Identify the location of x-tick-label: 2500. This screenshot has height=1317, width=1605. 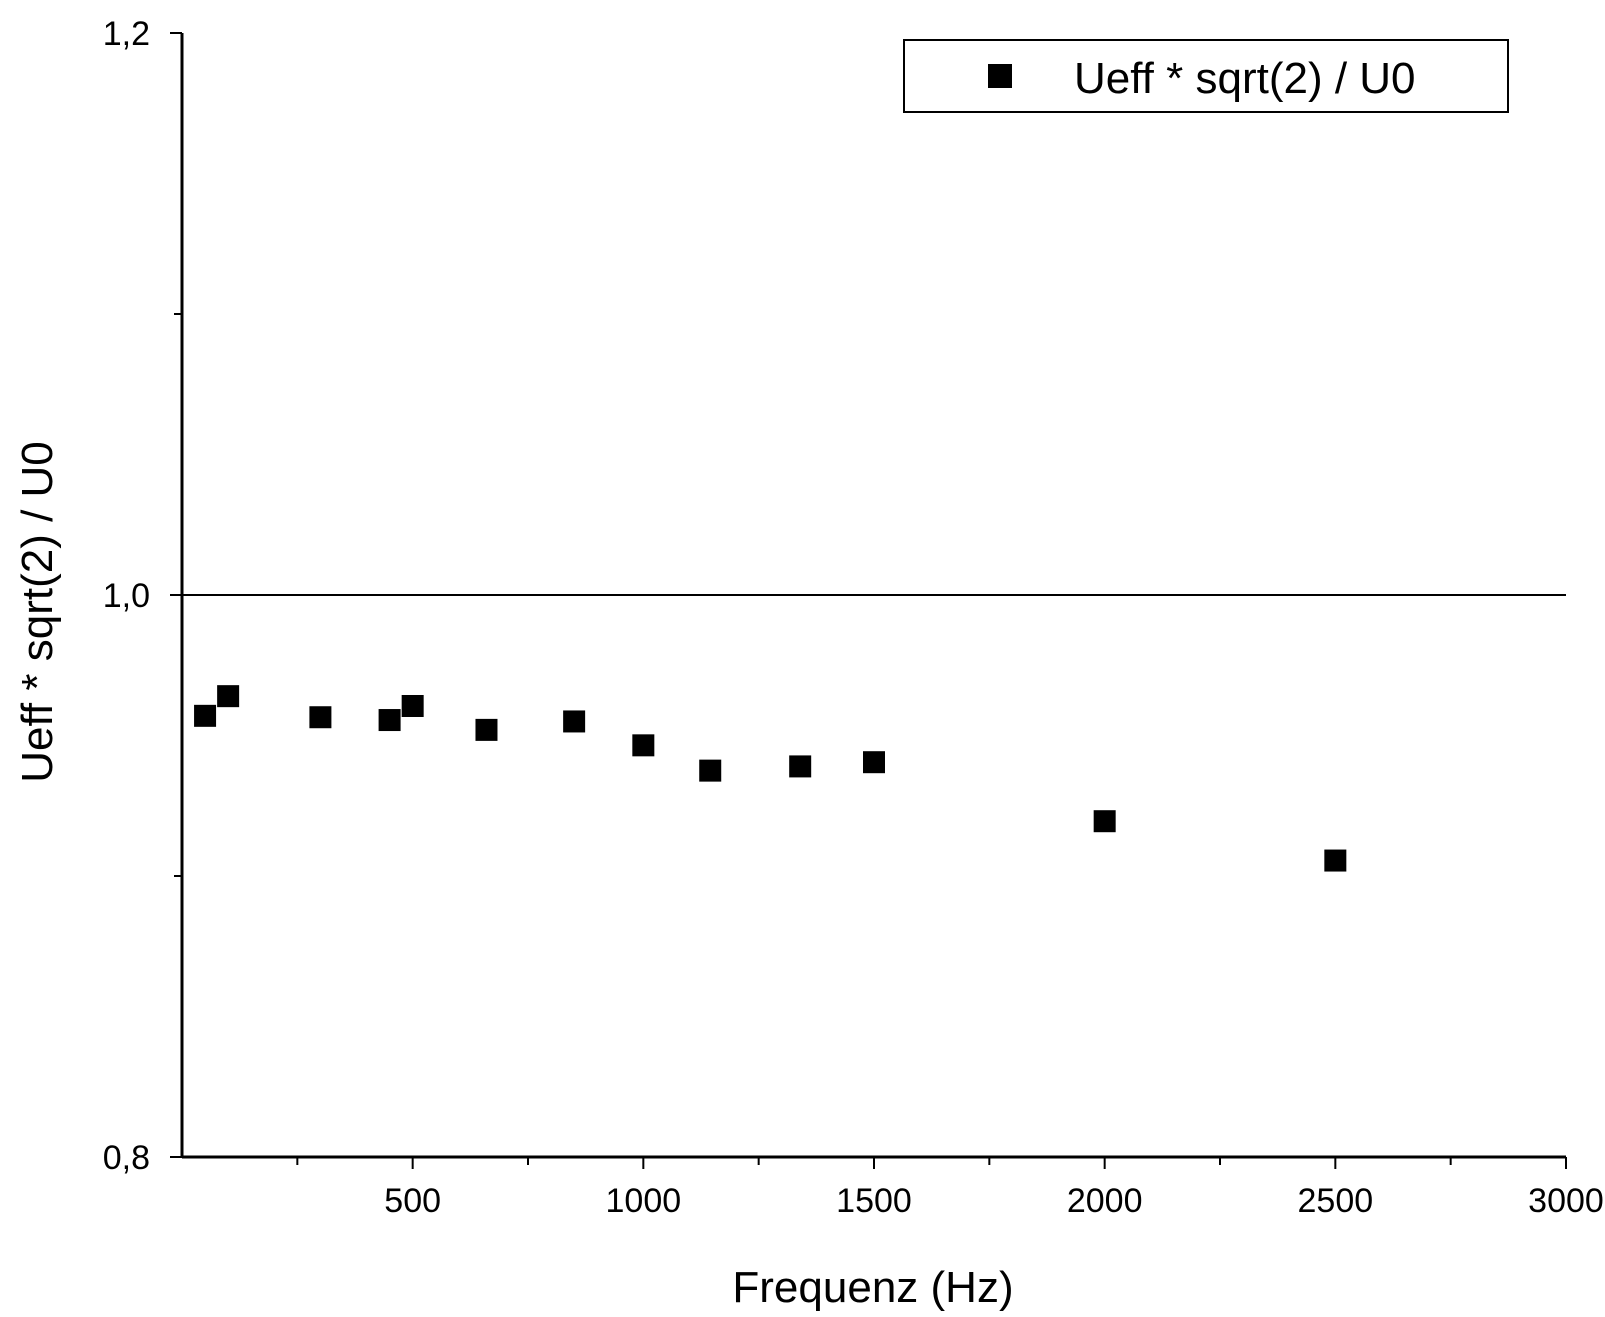
(1336, 1201).